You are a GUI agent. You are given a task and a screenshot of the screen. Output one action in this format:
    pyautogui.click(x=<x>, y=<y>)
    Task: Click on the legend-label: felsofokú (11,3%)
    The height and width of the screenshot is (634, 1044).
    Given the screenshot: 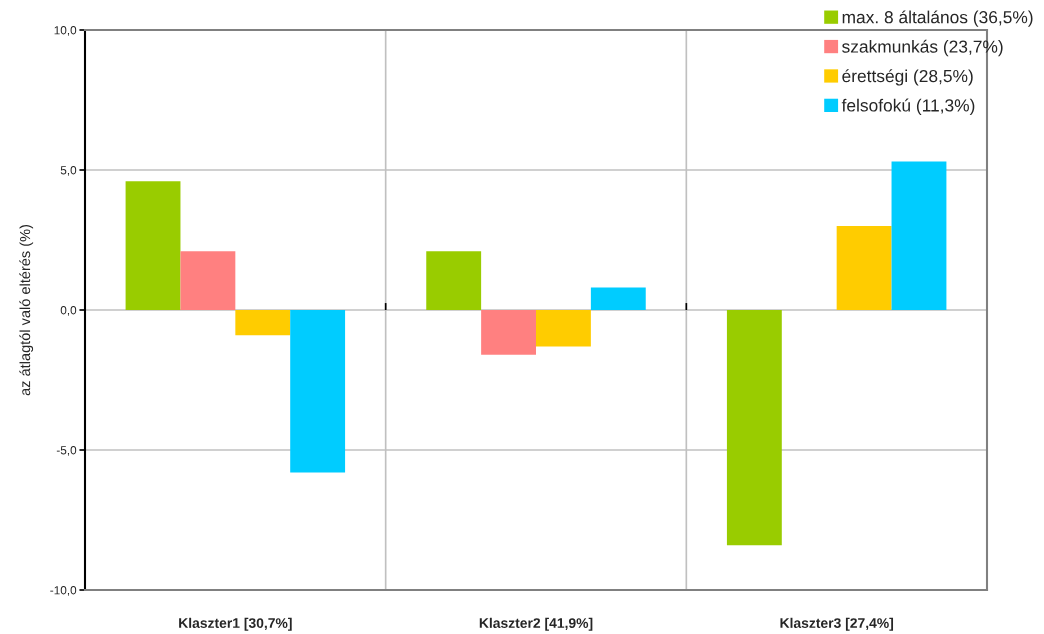 What is the action you would take?
    pyautogui.click(x=908, y=106)
    